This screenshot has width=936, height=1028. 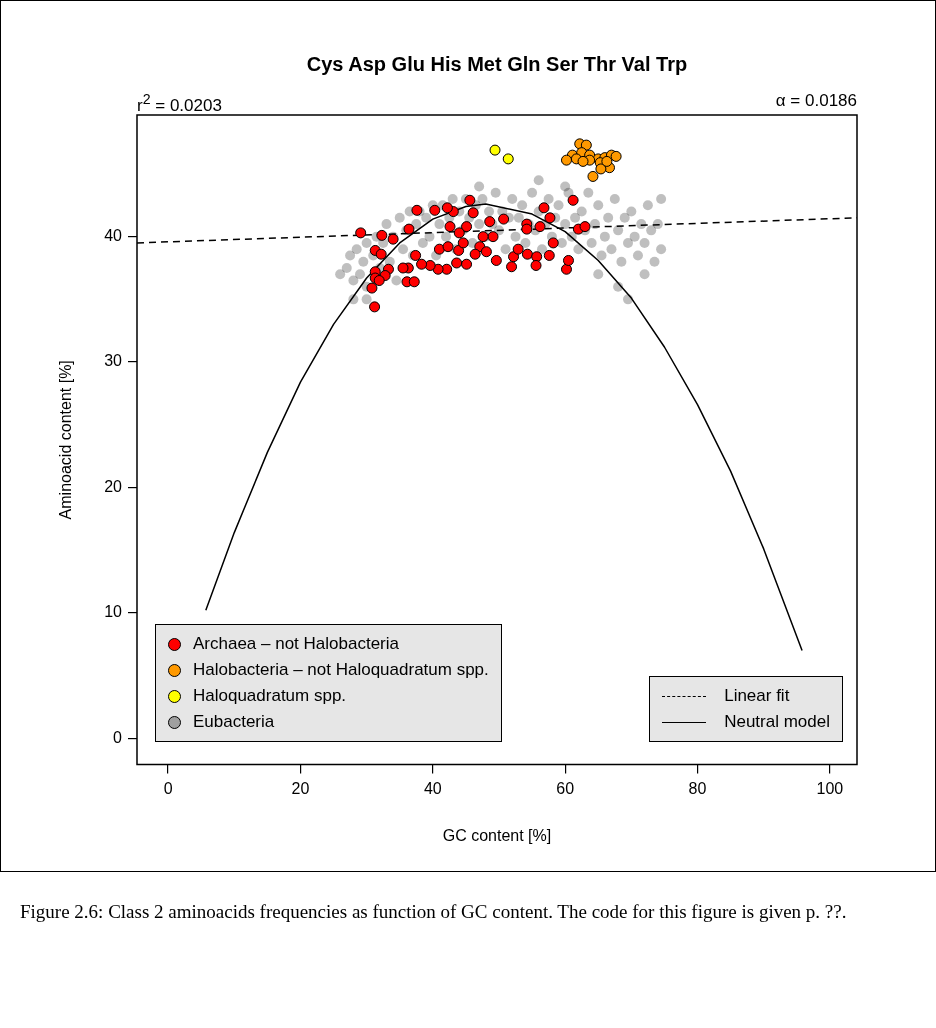 I want to click on legend-label: Archaea – not Halobacteria, so click(x=296, y=643).